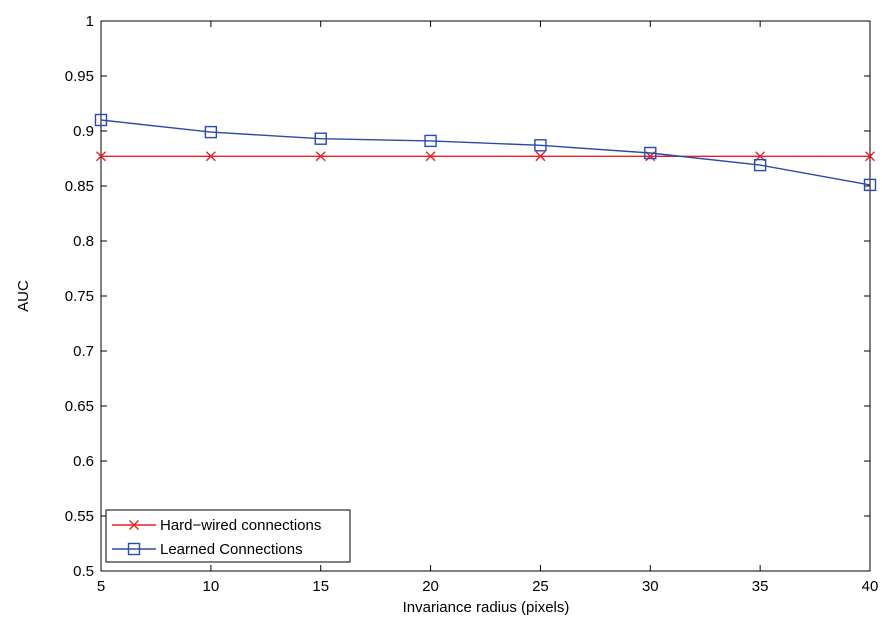 The height and width of the screenshot is (623, 882). I want to click on x-tick-label: 10, so click(211, 586).